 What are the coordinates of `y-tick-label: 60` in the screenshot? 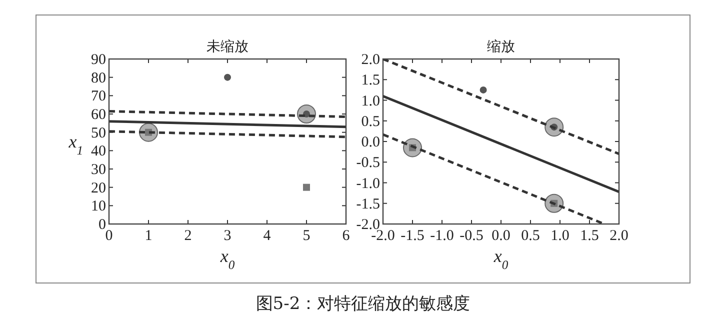 It's located at (98, 115).